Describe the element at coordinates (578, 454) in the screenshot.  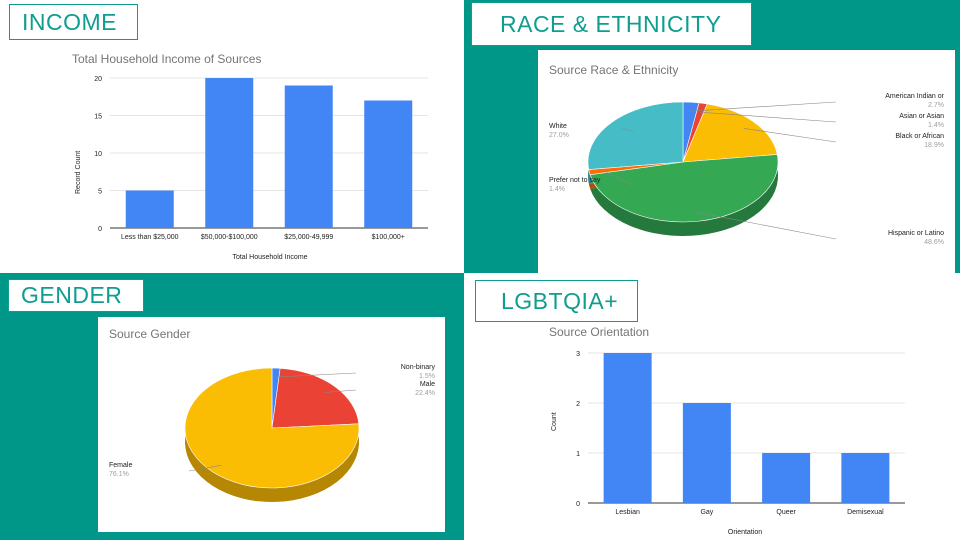
I see `orientation-y-tick-label: 1` at that location.